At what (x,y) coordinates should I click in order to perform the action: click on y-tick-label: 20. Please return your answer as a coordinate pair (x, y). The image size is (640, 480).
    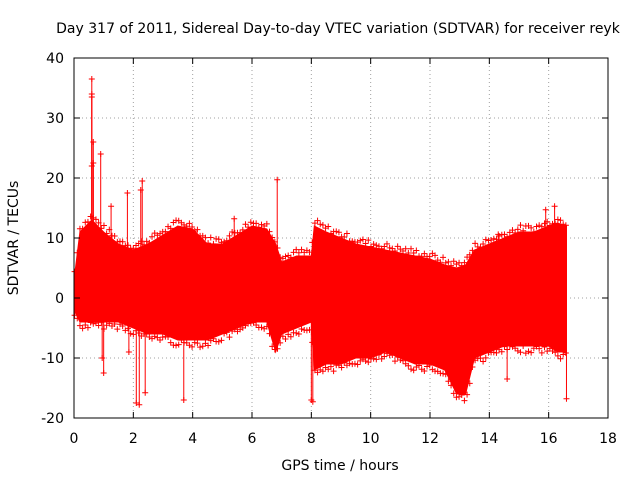
    Looking at the image, I should click on (55, 179).